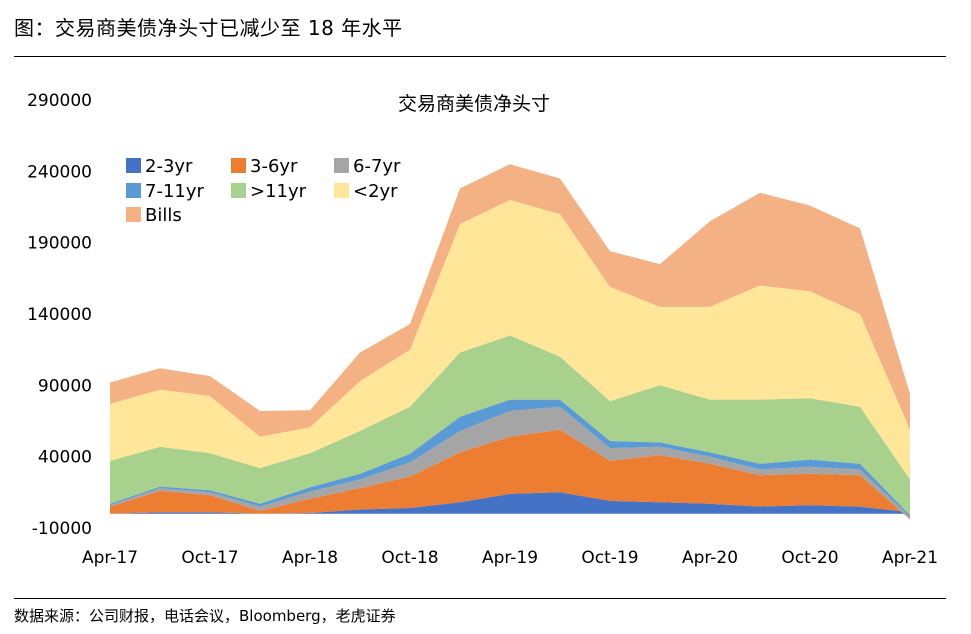 The width and height of the screenshot is (971, 634). I want to click on x-tick-label: Apr-20, so click(710, 558).